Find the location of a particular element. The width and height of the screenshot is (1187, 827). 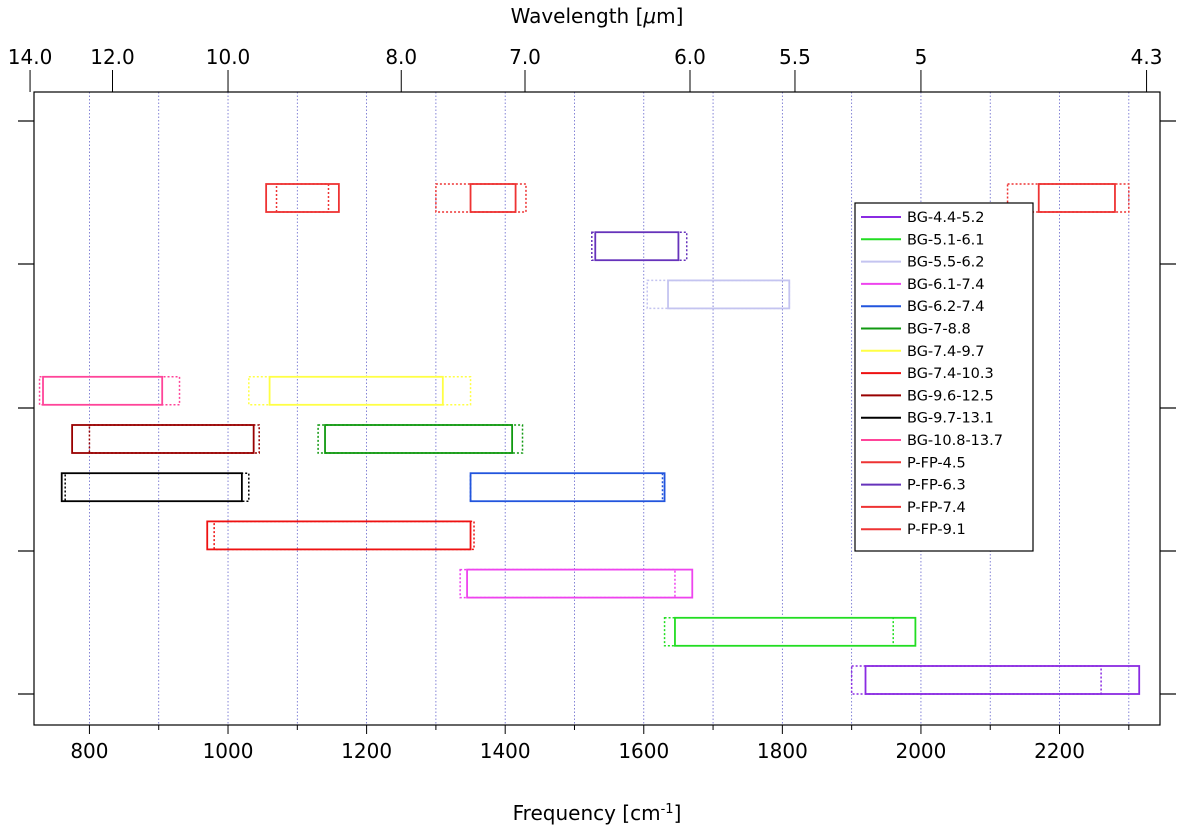

x-tick-label: 1800 is located at coordinates (782, 751).